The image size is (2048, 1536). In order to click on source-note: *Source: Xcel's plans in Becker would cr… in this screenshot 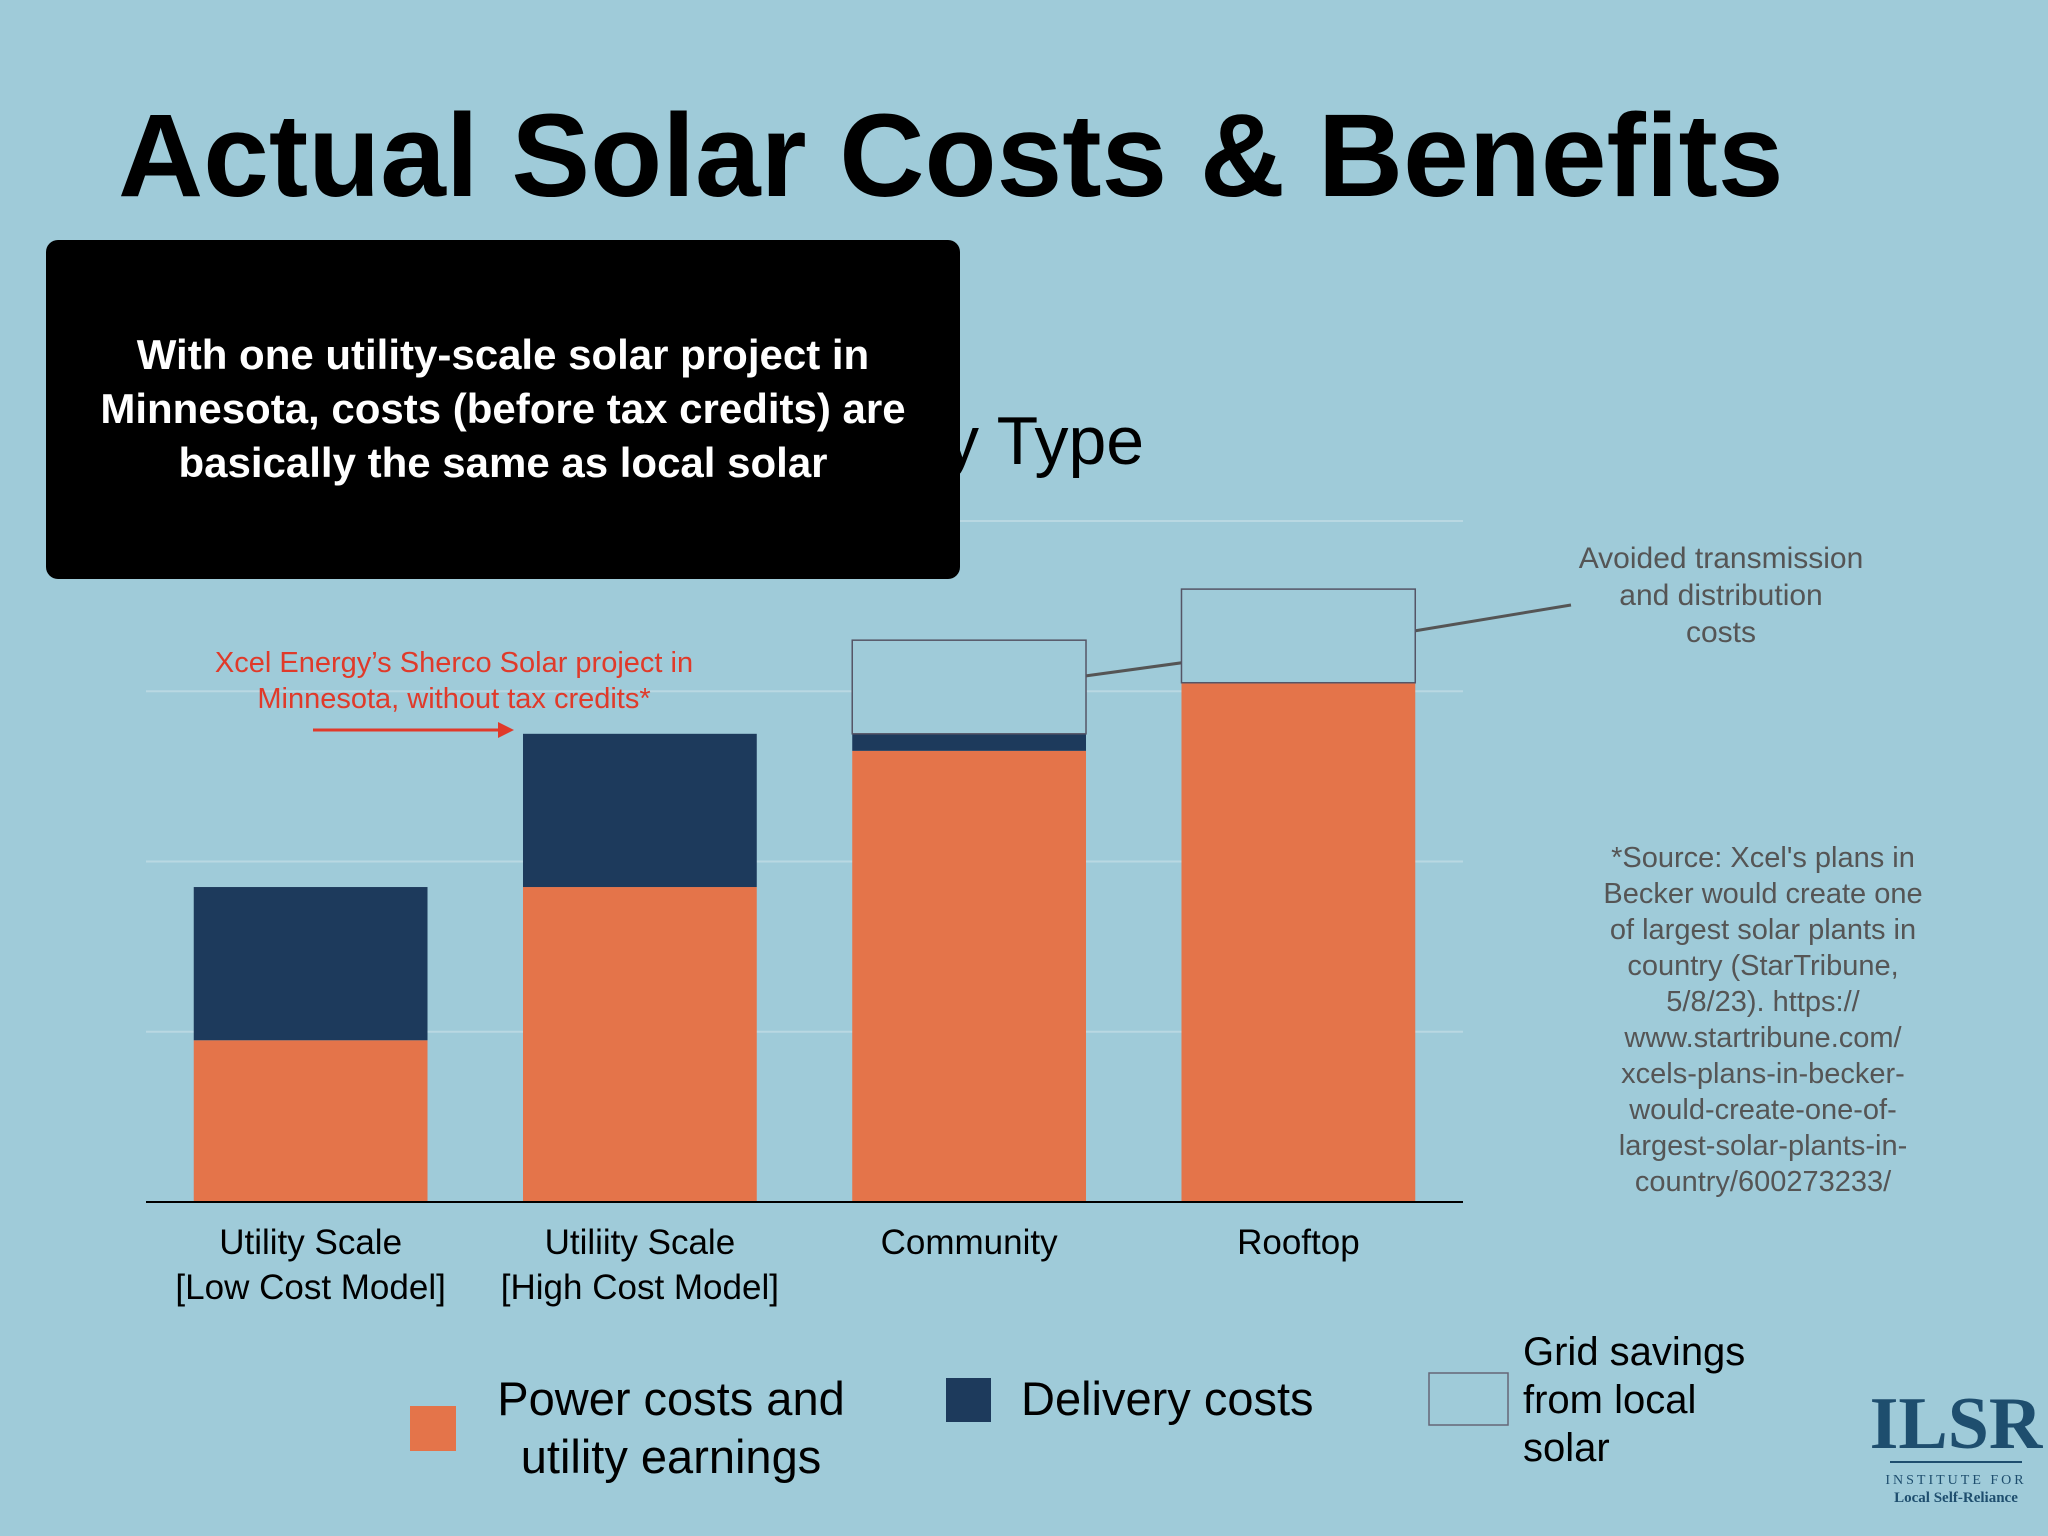, I will do `click(1763, 1020)`.